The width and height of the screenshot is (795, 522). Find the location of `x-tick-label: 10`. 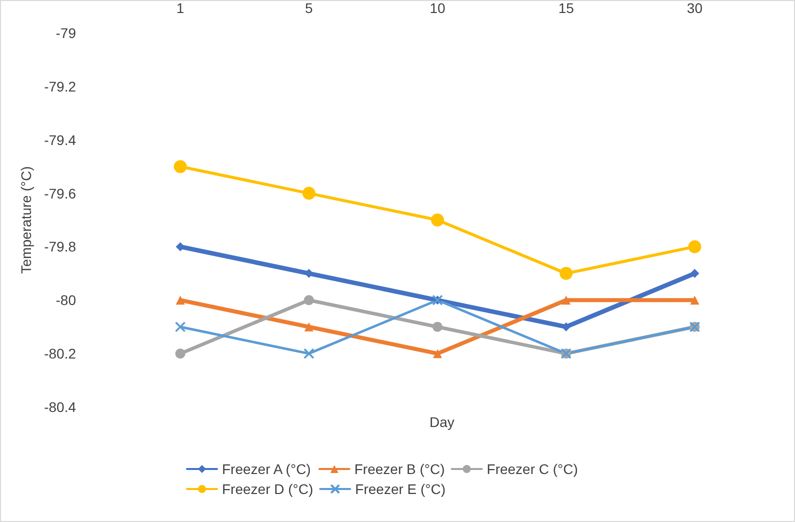

x-tick-label: 10 is located at coordinates (438, 8).